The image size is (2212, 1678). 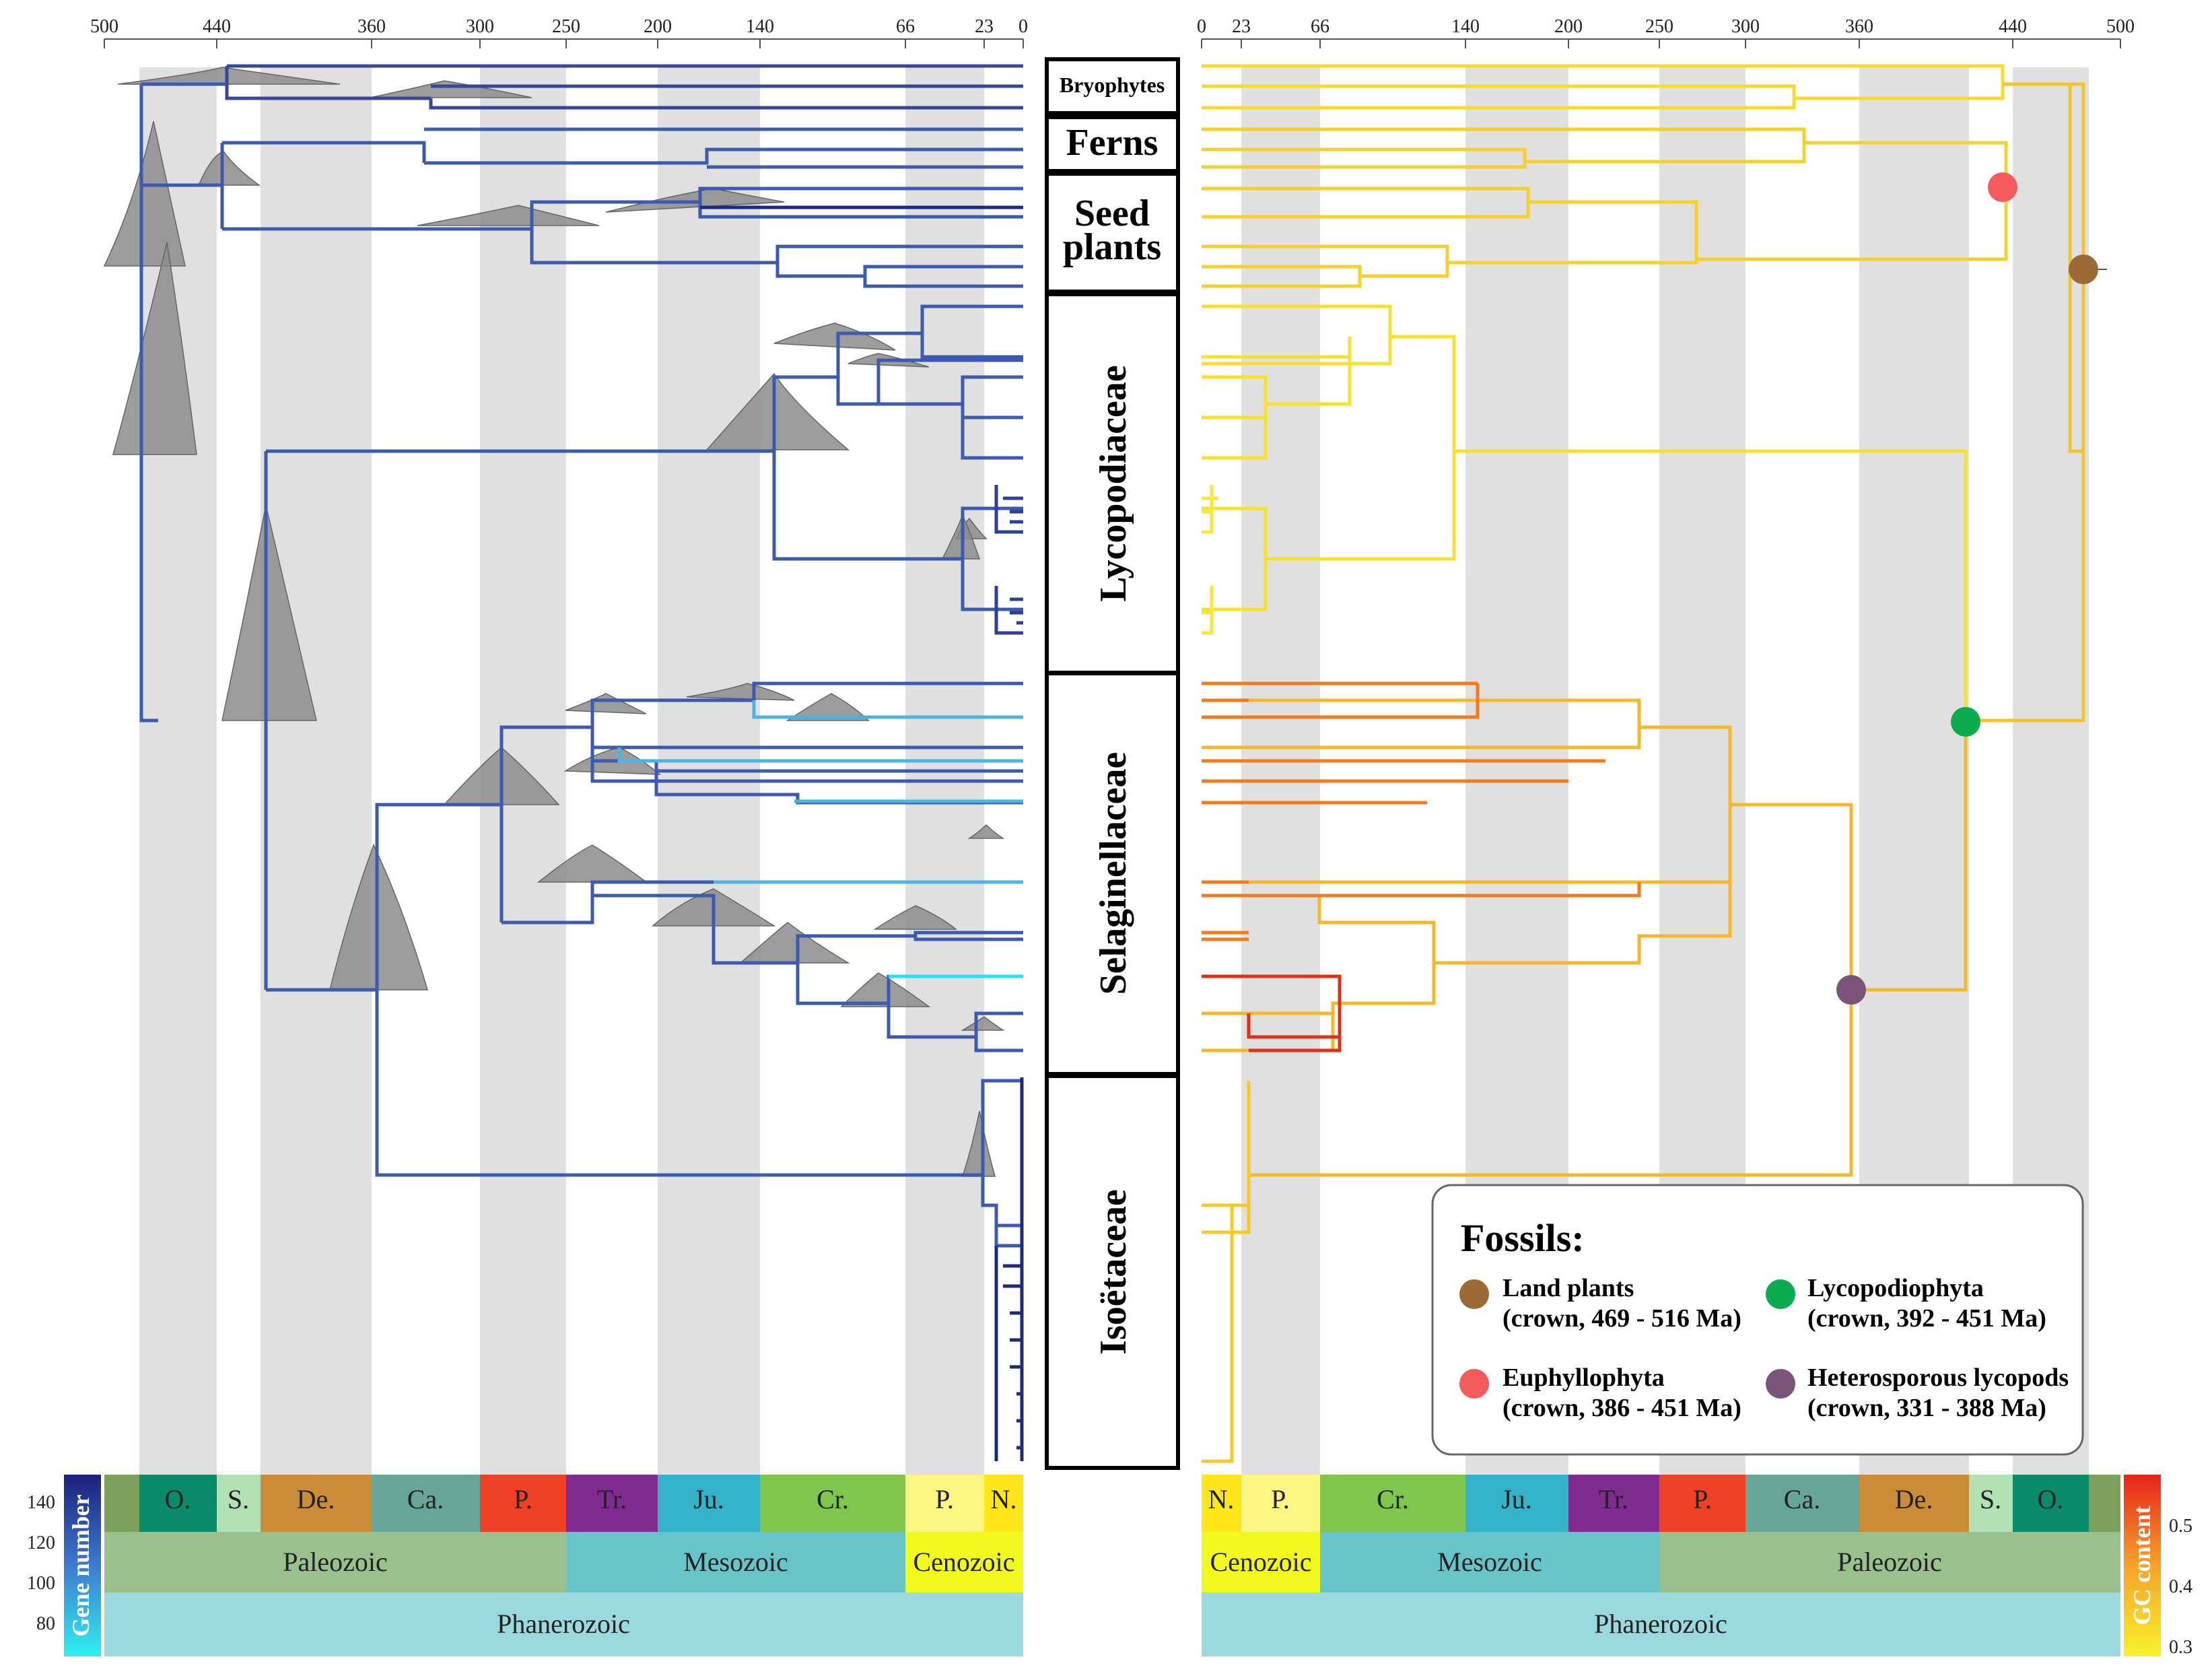 I want to click on legend-heterosporous-name: Heterosporous lycopods, so click(x=1938, y=1378).